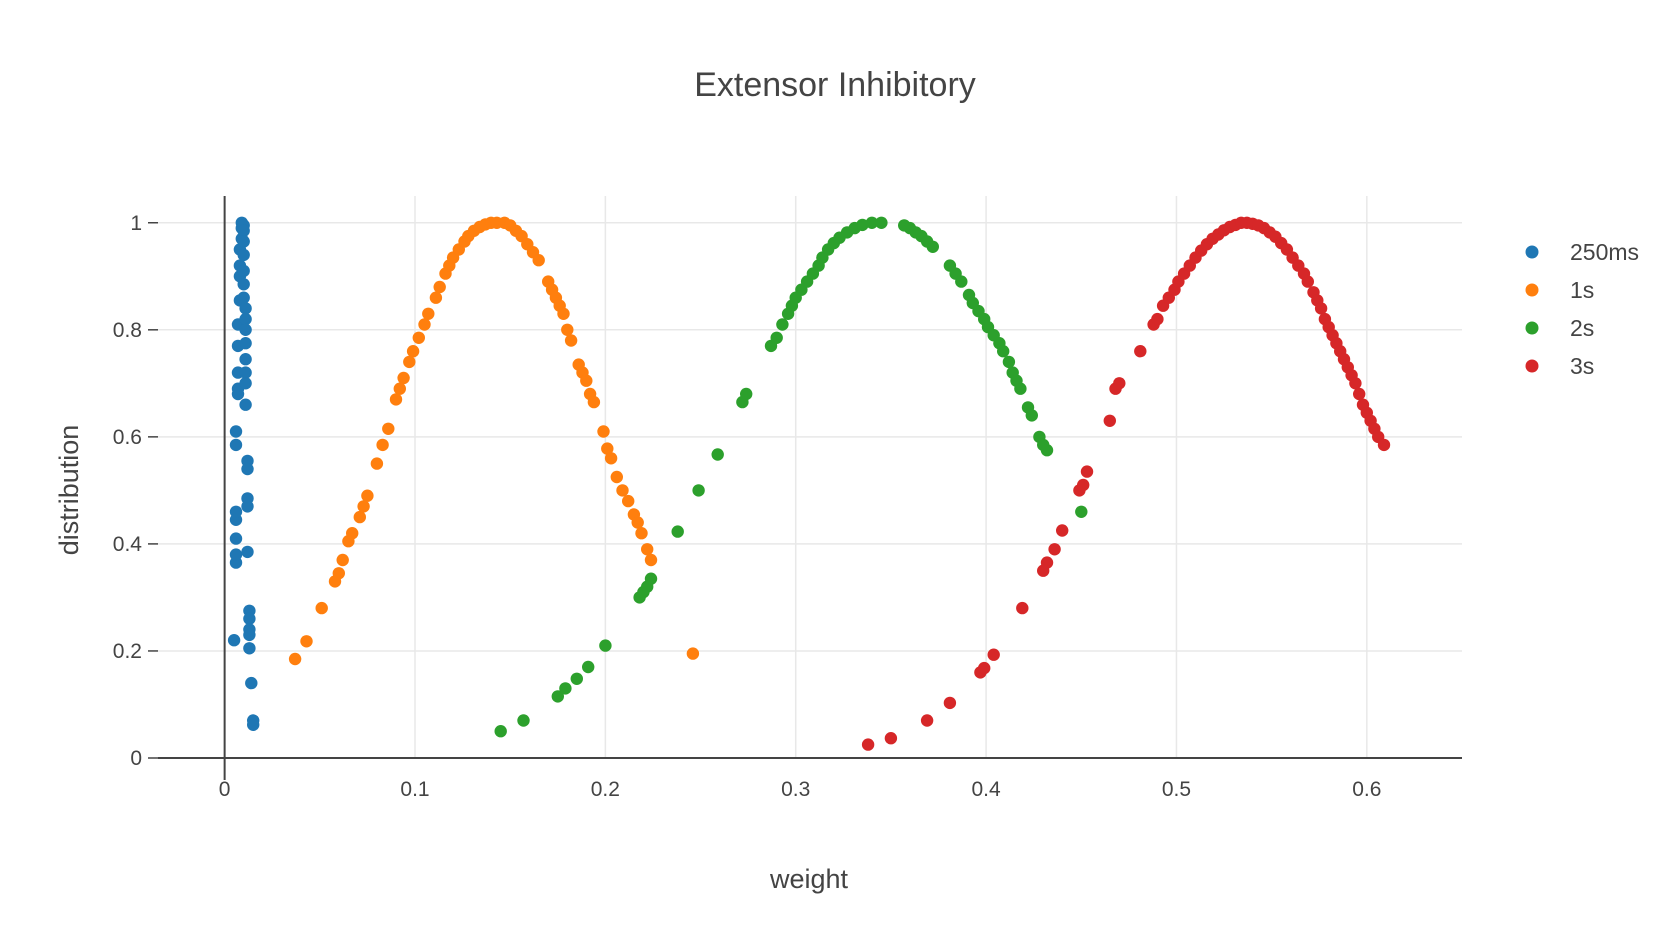  What do you see at coordinates (1560, 366) in the screenshot?
I see `legend-item-3s: 3s` at bounding box center [1560, 366].